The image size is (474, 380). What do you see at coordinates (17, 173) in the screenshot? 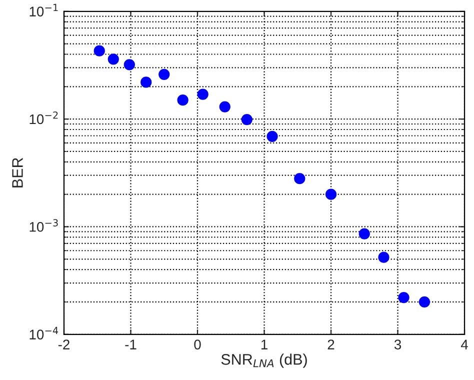
I see `y-axis-title: BER` at bounding box center [17, 173].